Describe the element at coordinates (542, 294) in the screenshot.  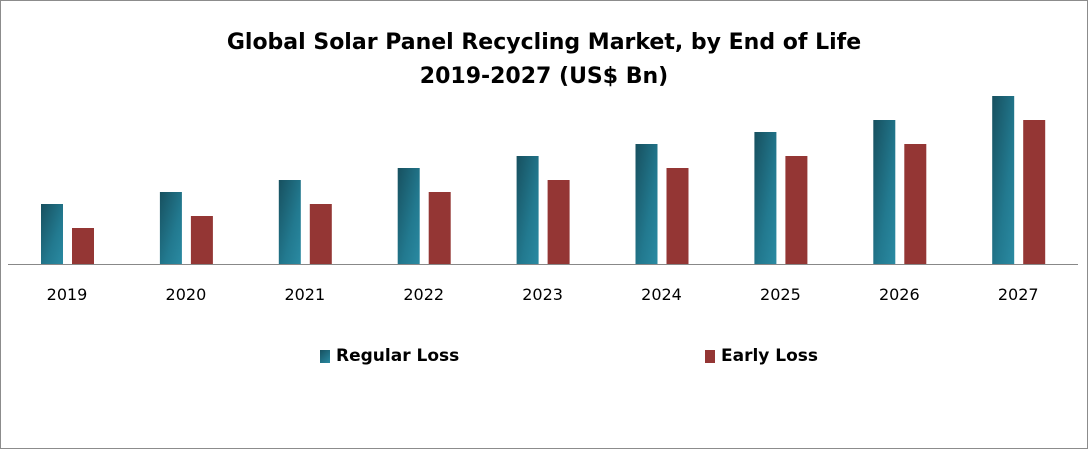
I see `x-tick-label: 2023` at that location.